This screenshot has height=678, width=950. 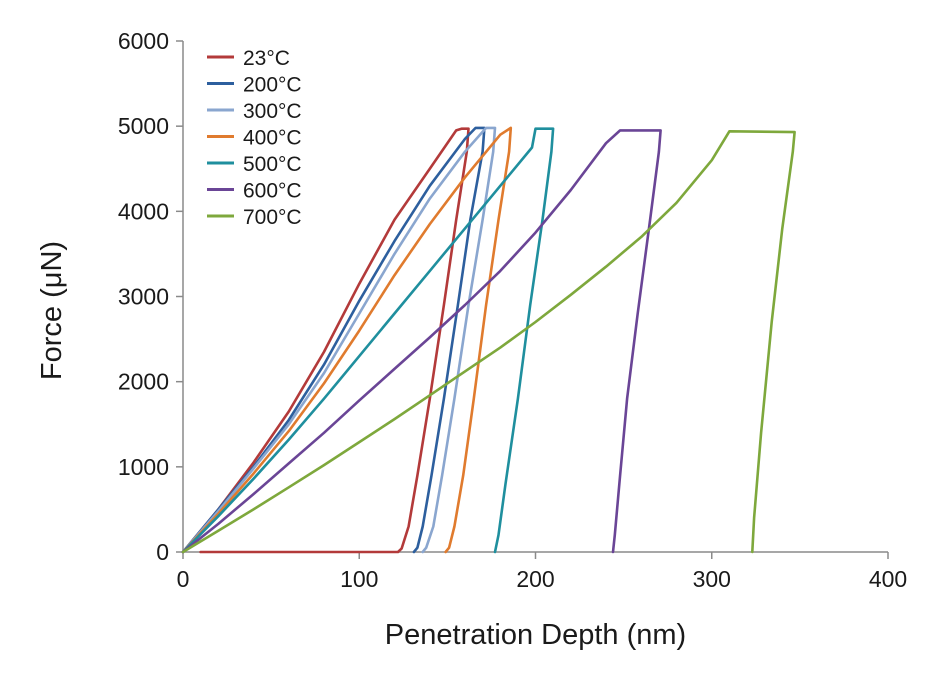 What do you see at coordinates (272, 138) in the screenshot?
I see `legend-label-400c: 400°C` at bounding box center [272, 138].